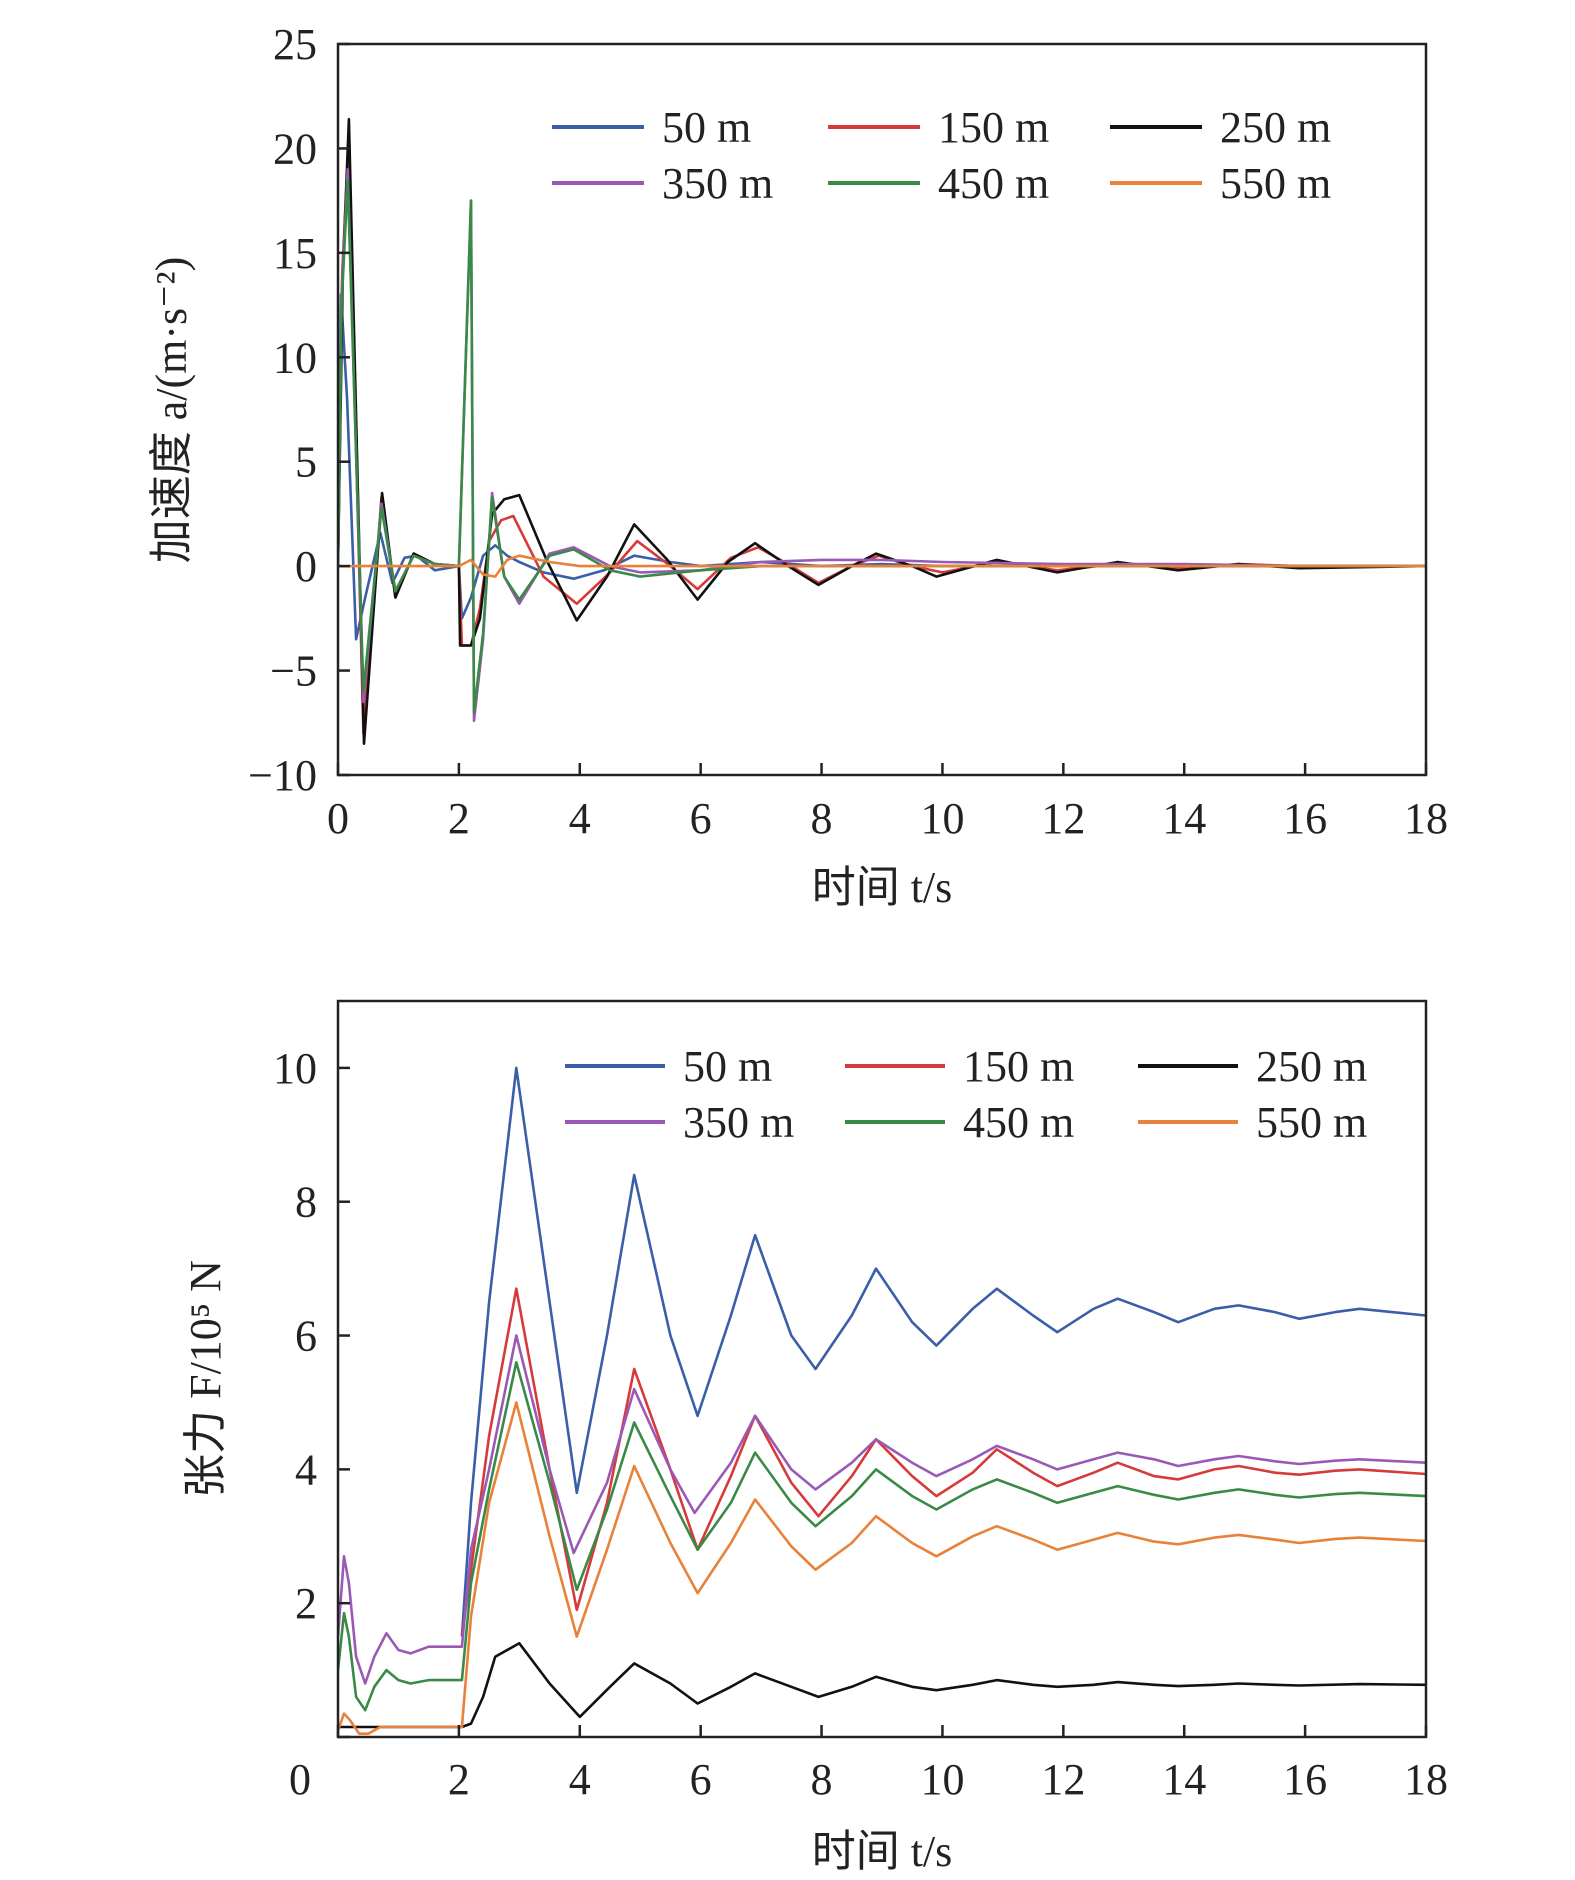 The width and height of the screenshot is (1575, 1880). What do you see at coordinates (882, 1685) in the screenshot?
I see `series-line-250m` at bounding box center [882, 1685].